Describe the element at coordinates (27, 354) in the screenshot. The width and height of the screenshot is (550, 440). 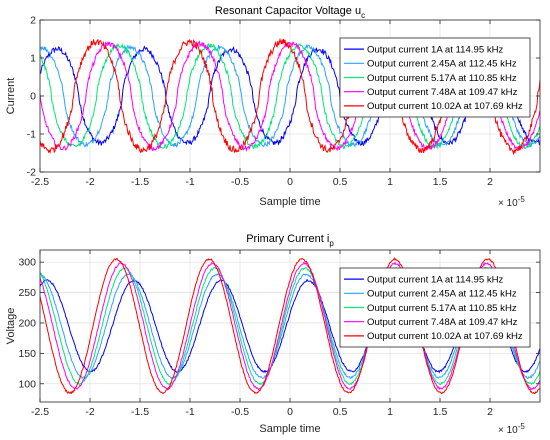
I see `y-tick-label: 150` at that location.